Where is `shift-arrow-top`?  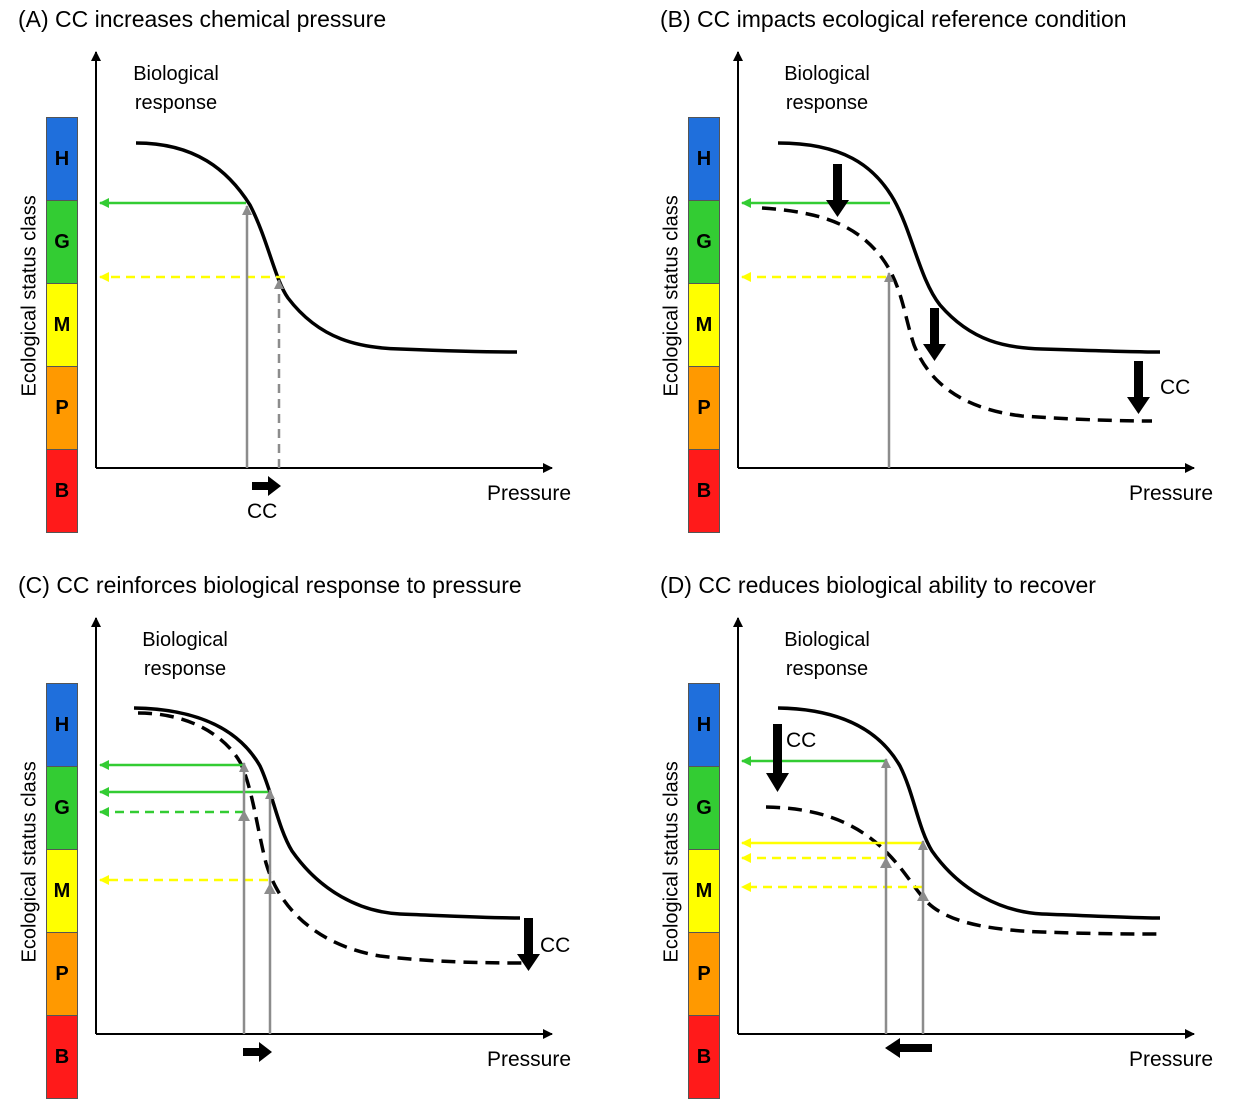
shift-arrow-top is located at coordinates (837, 190).